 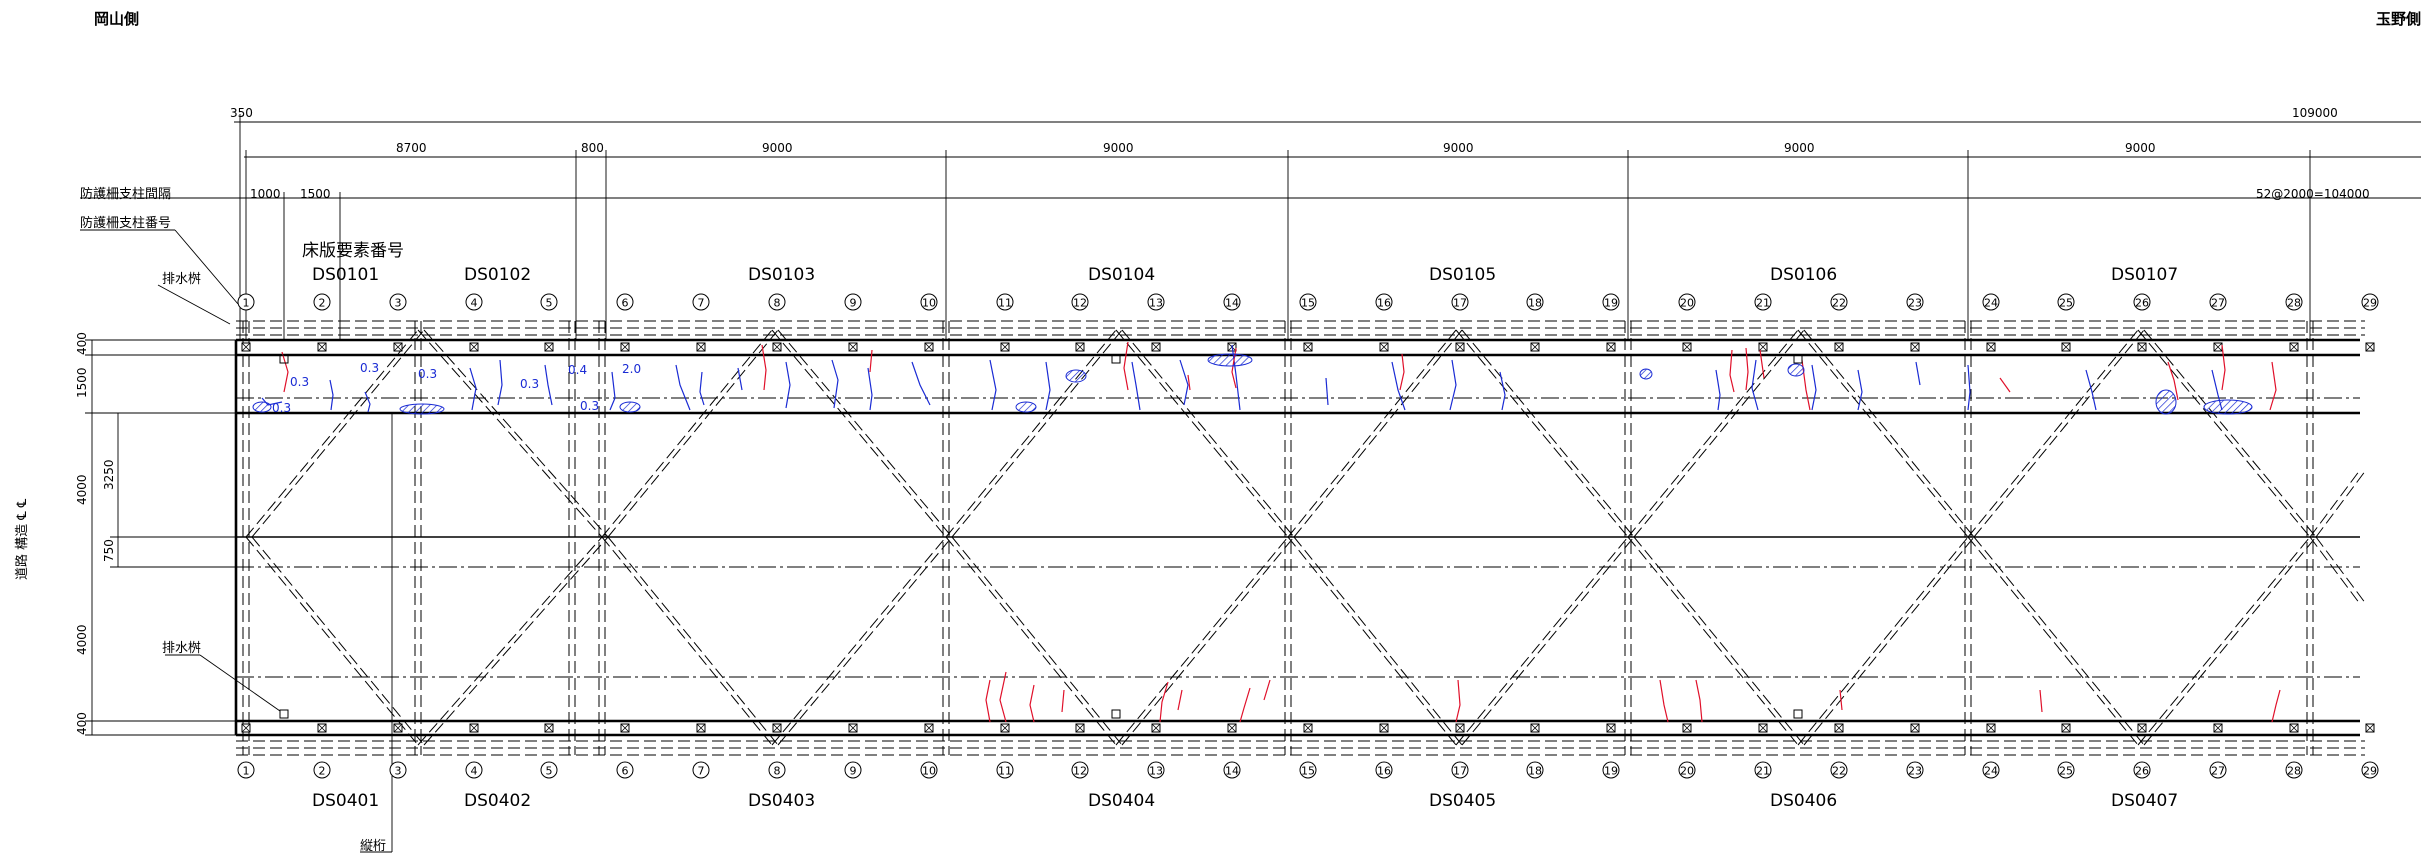 What do you see at coordinates (1462, 275) in the screenshot?
I see `element-label-top: DS0105` at bounding box center [1462, 275].